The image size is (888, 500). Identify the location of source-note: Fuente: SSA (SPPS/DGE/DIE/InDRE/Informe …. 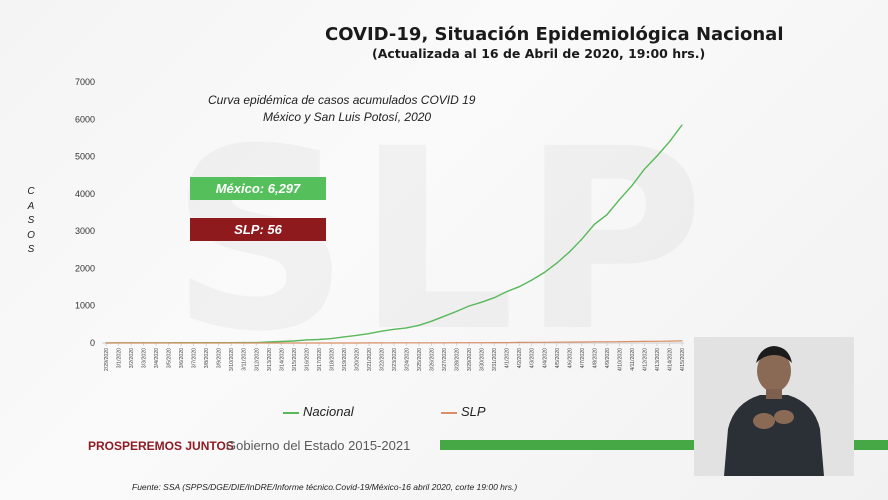
(325, 487).